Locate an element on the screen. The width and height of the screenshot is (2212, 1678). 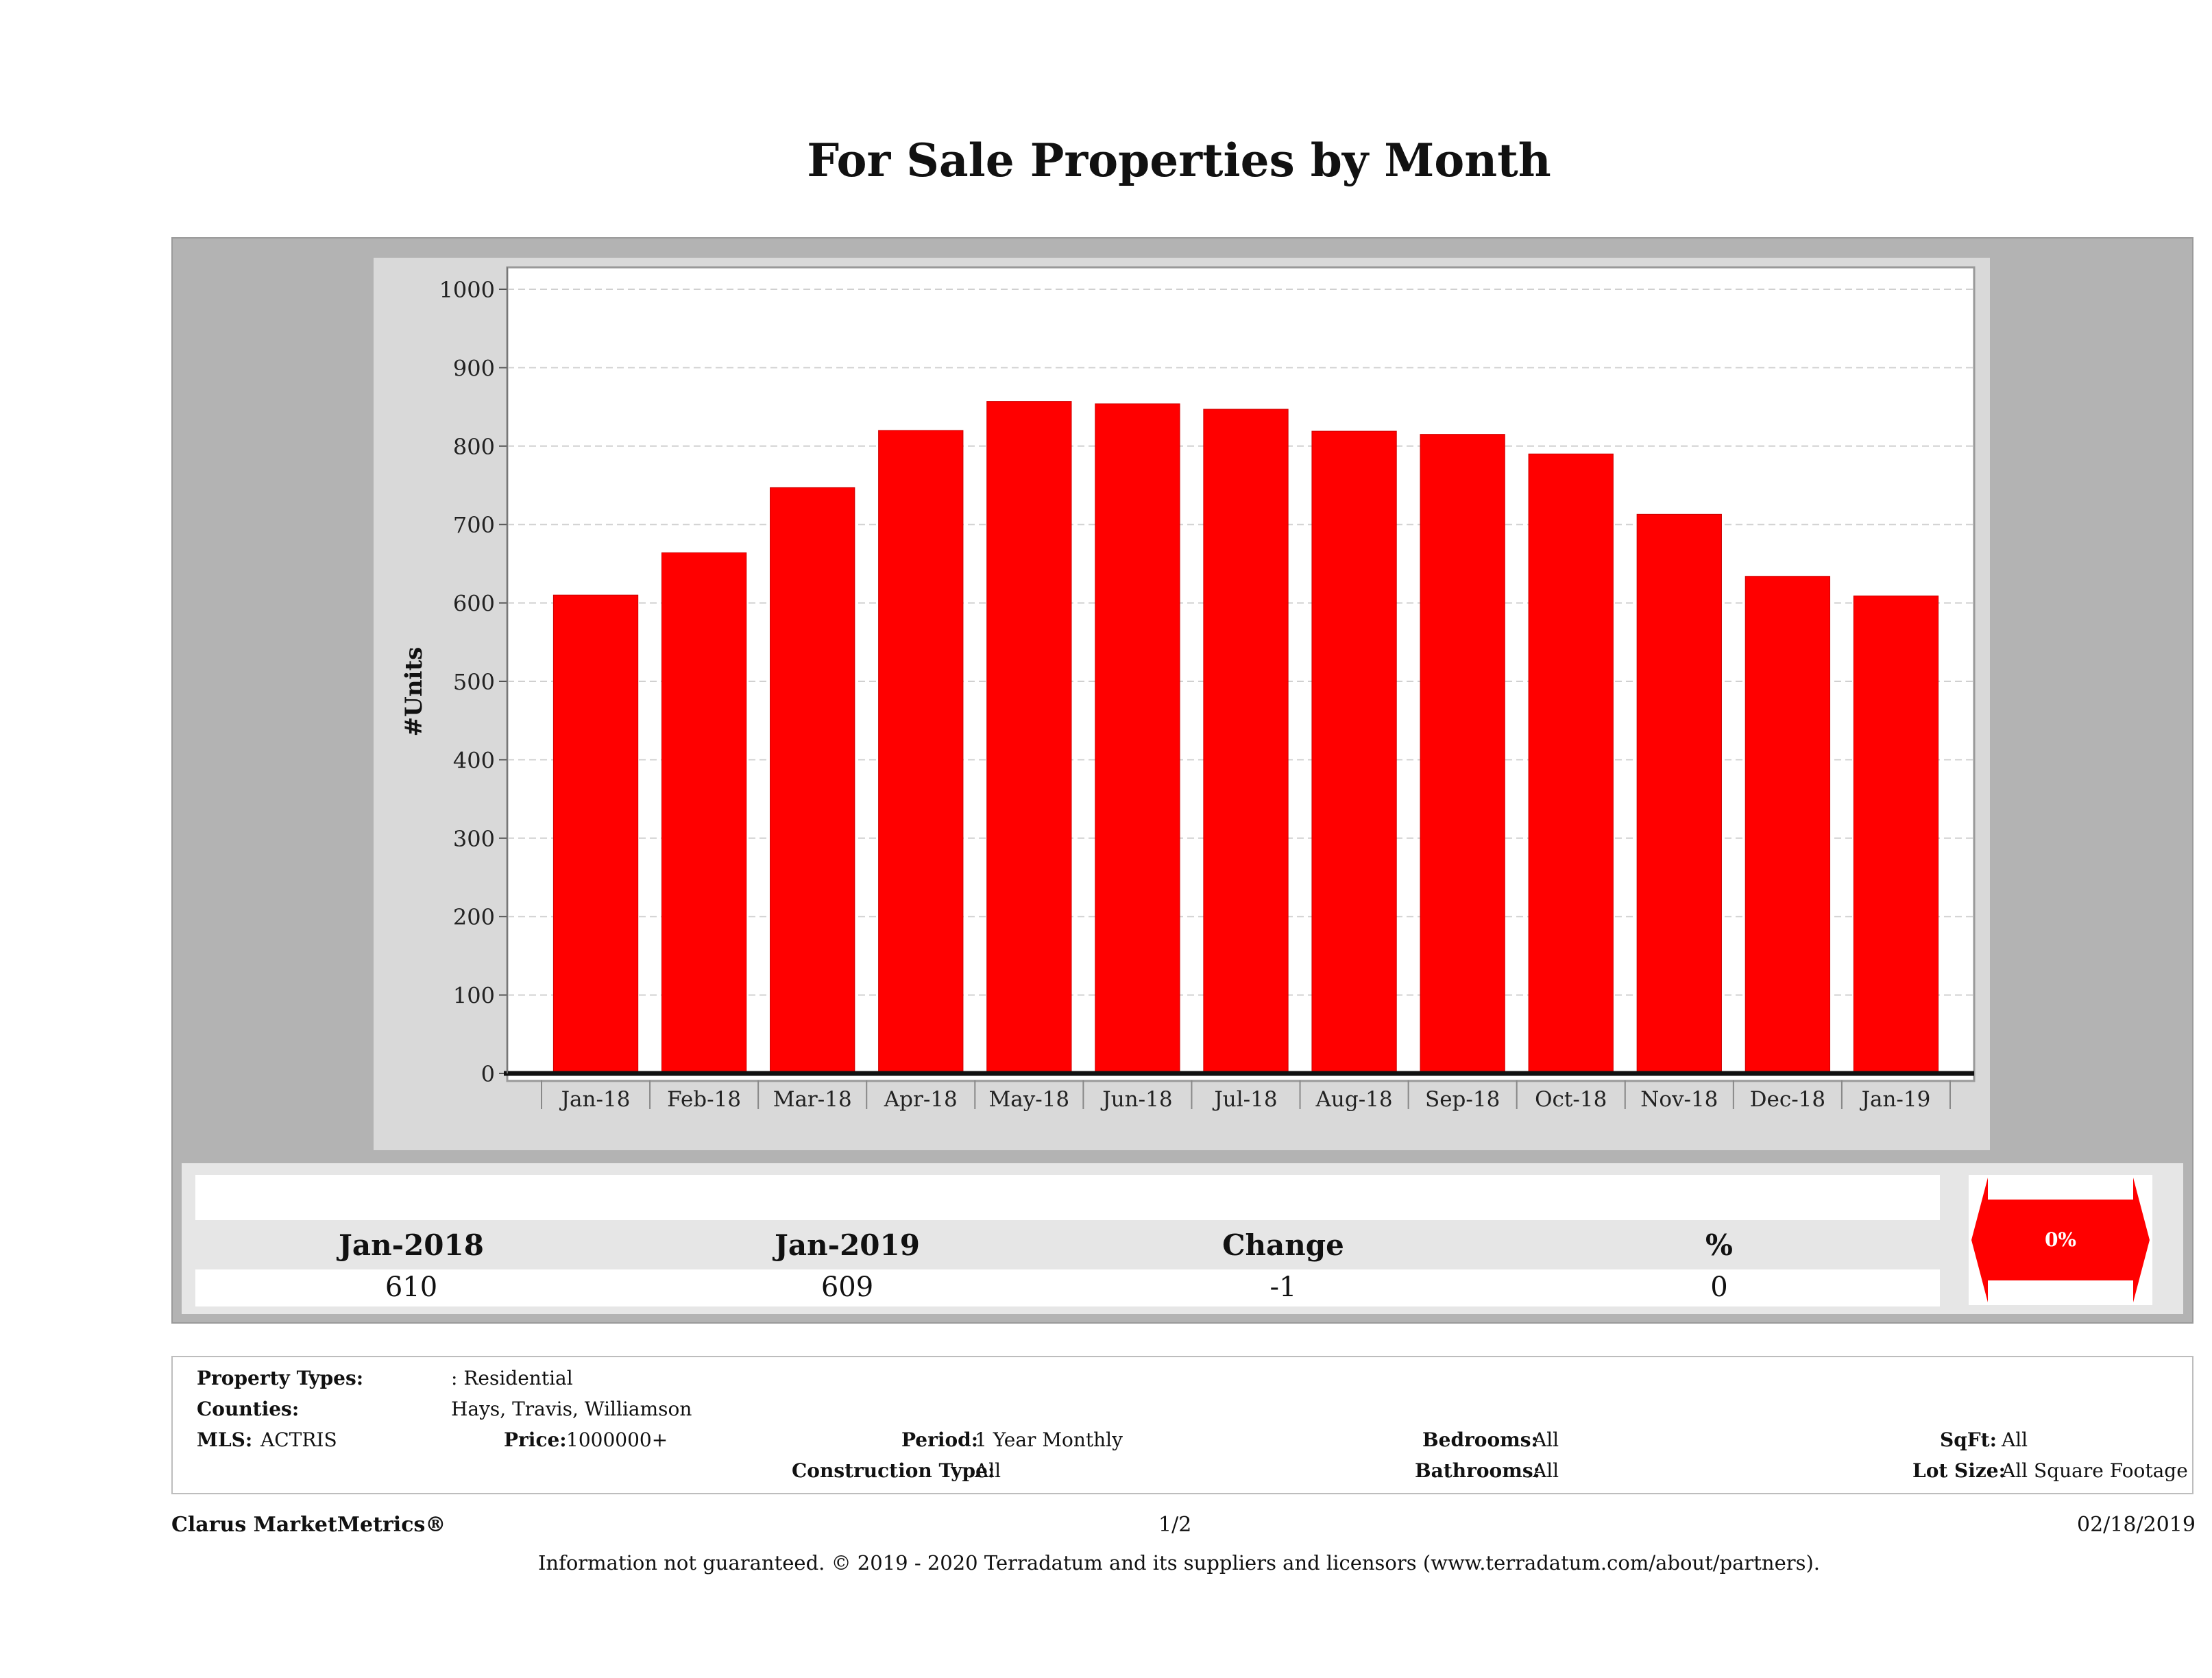
y-axis-label: #Units is located at coordinates (414, 692).